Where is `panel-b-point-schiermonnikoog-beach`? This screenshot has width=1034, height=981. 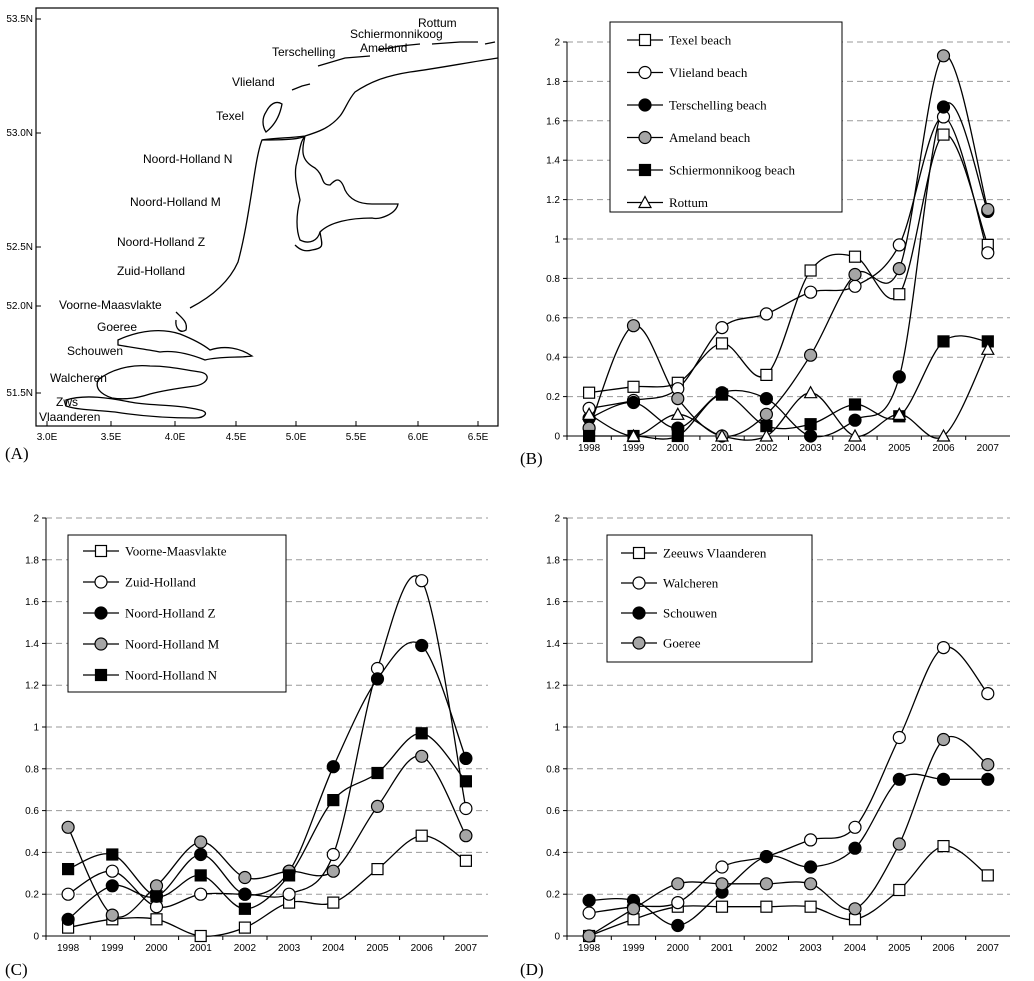
panel-b-point-schiermonnikoog-beach is located at coordinates (677, 436).